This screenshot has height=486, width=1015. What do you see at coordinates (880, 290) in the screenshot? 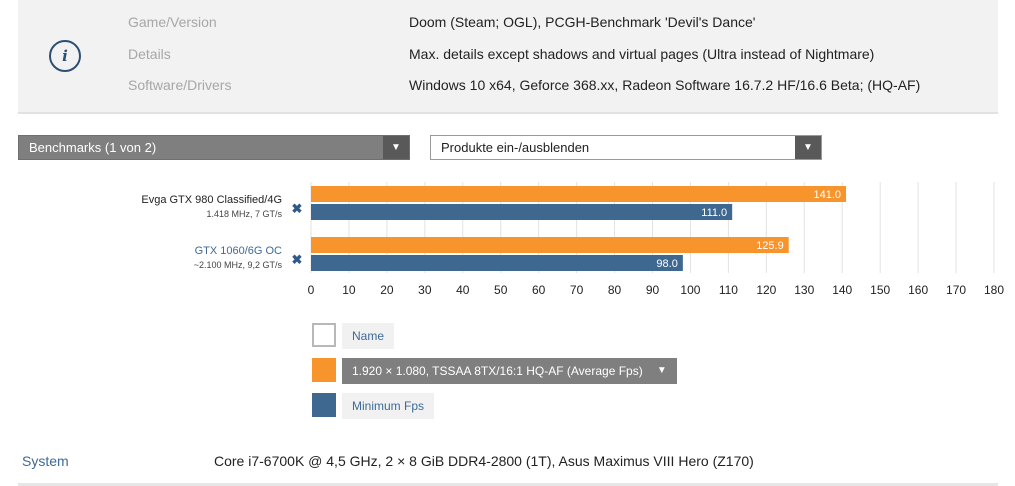
I see `x-tick-label: 150` at bounding box center [880, 290].